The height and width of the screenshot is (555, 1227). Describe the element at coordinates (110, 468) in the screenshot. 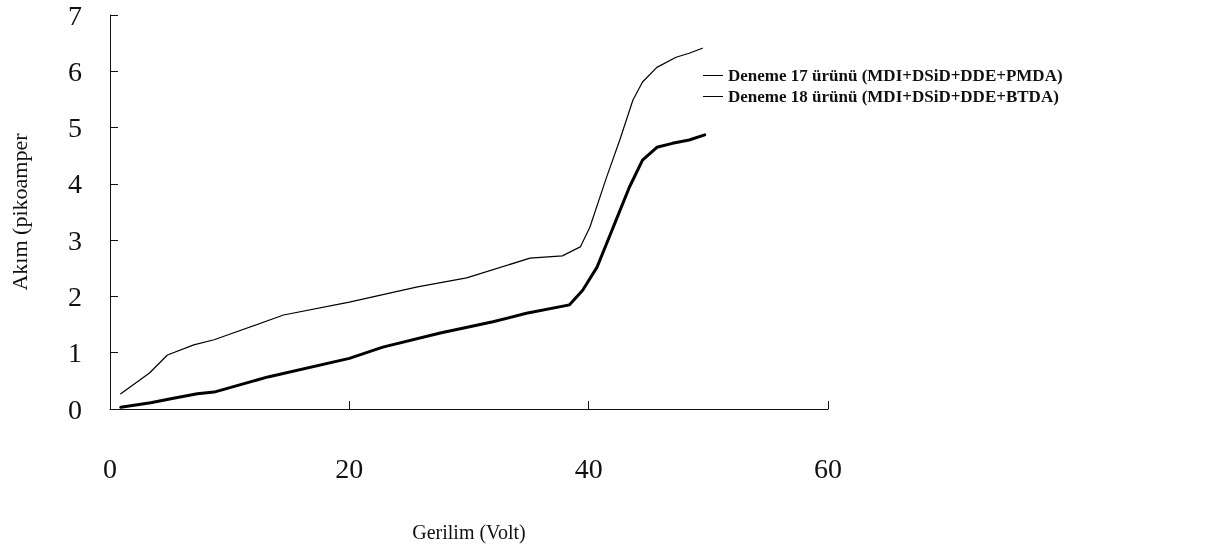

I see `x-tick-label: 0` at that location.